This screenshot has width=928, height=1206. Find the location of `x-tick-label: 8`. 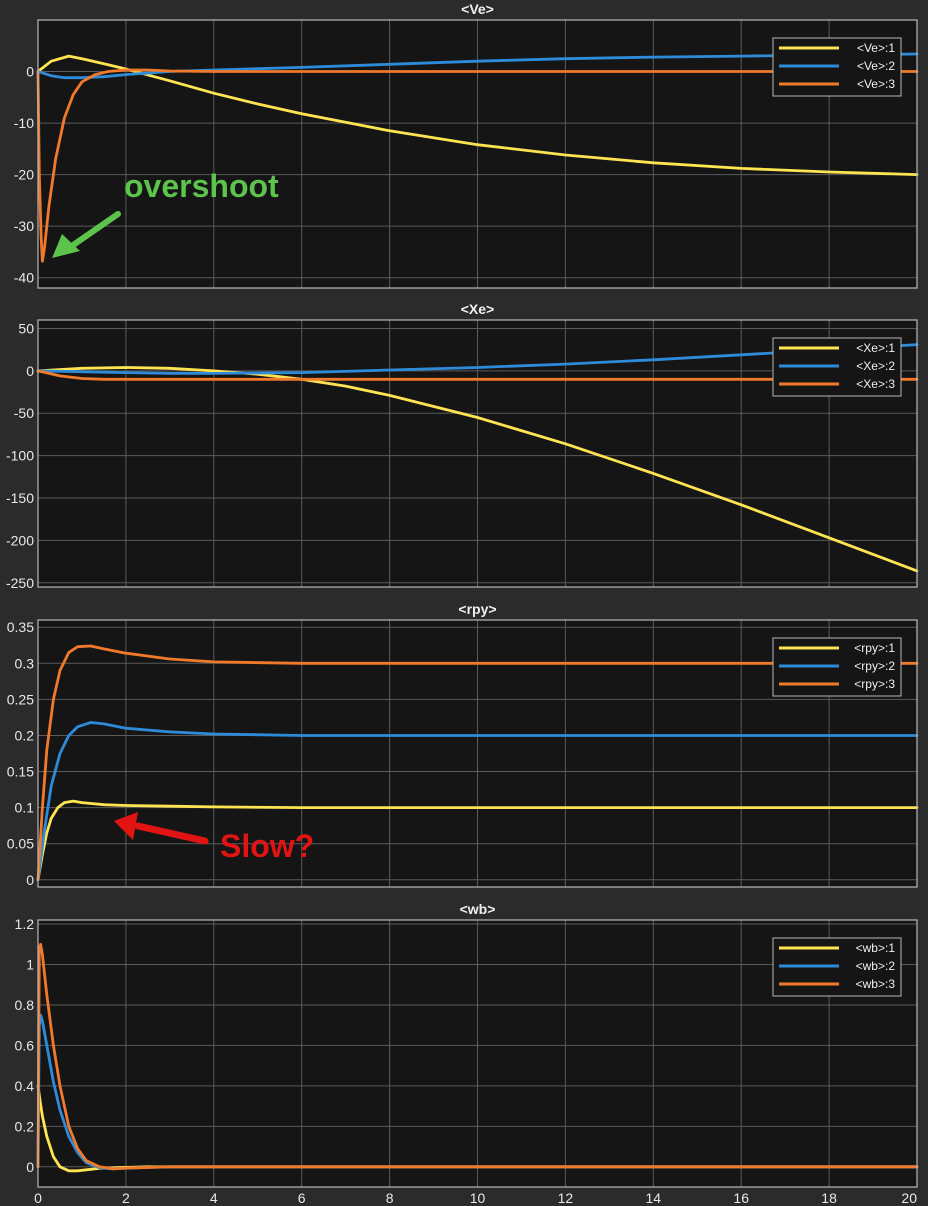

x-tick-label: 8 is located at coordinates (390, 1198).